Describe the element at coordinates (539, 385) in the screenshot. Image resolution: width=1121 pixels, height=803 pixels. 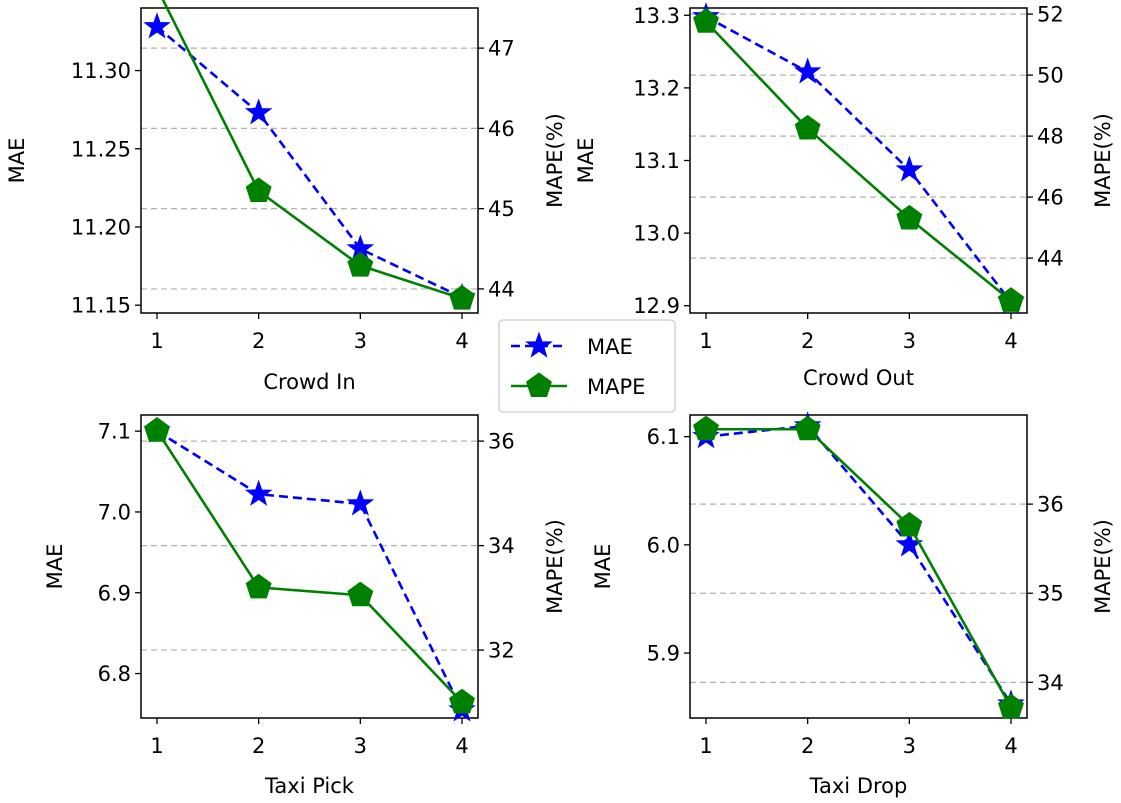
I see `legend-mape-marker` at that location.